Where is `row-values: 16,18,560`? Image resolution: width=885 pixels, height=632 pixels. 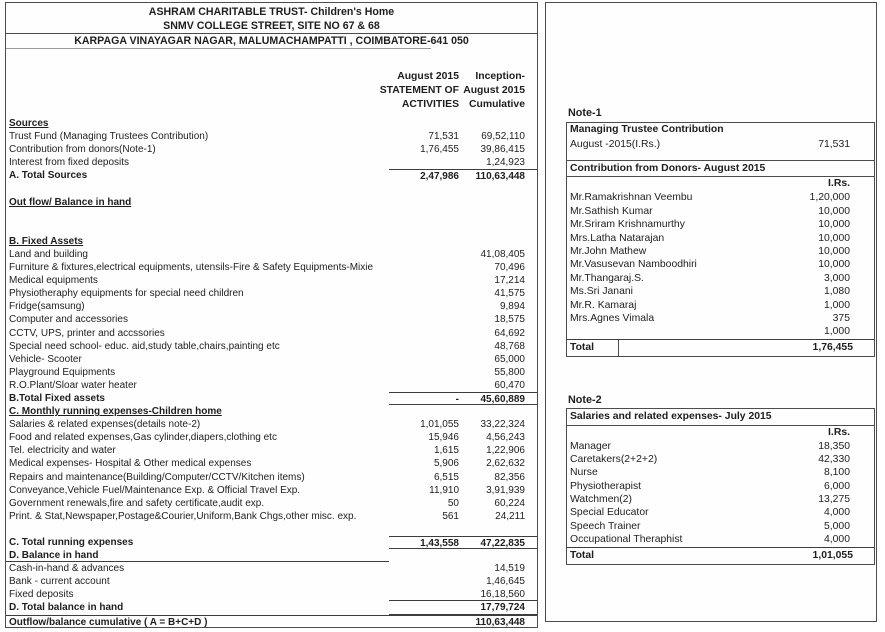
row-values: 16,18,560 is located at coordinates (463, 595).